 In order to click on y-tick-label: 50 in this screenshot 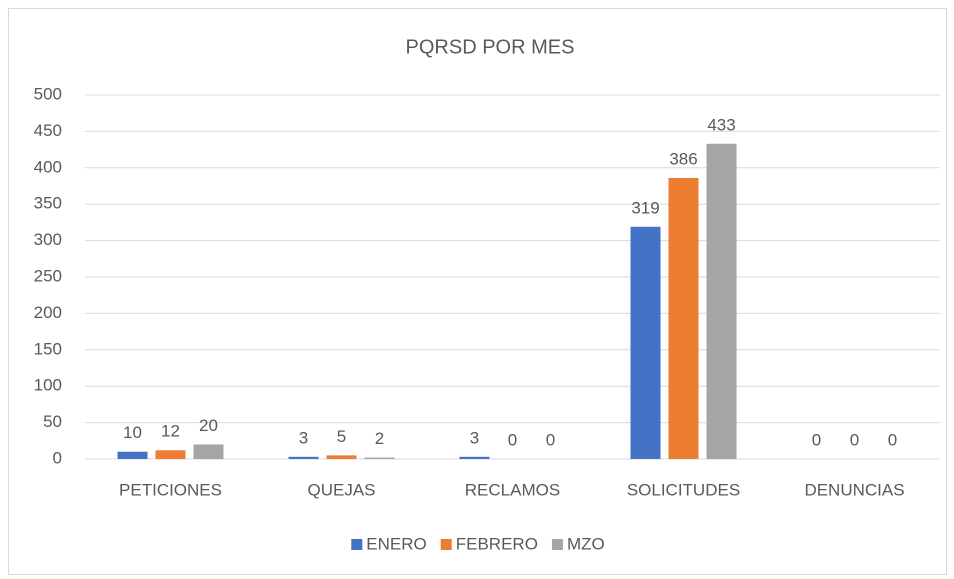, I will do `click(52, 421)`.